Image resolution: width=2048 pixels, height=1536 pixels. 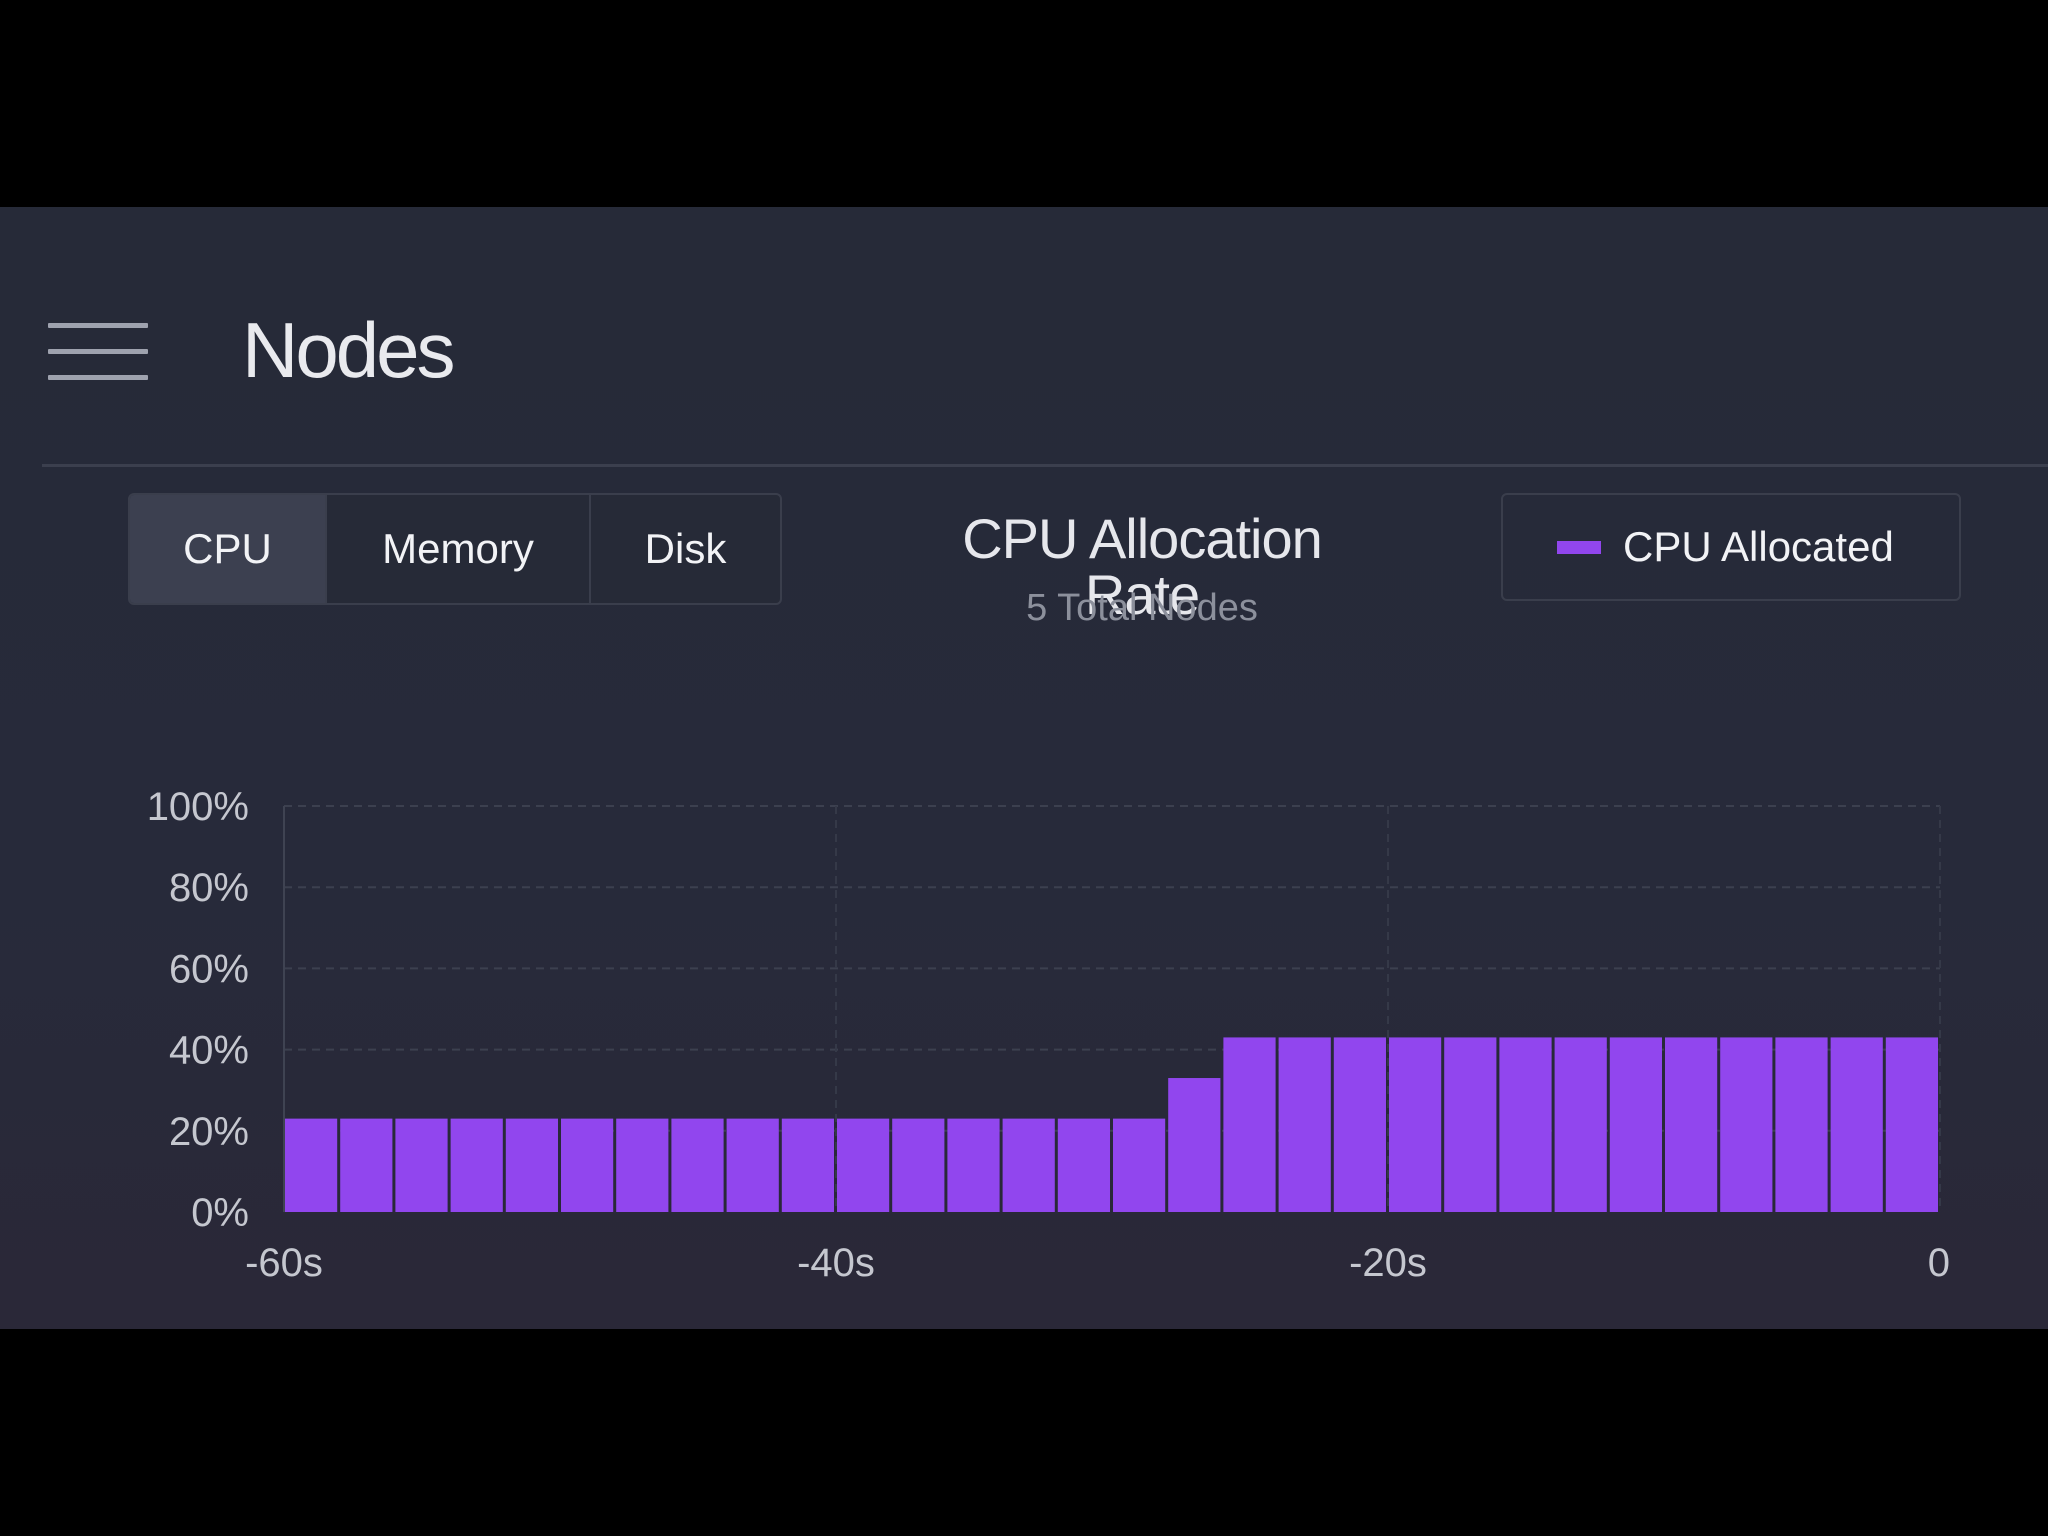 I want to click on header-divider, so click(x=1045, y=465).